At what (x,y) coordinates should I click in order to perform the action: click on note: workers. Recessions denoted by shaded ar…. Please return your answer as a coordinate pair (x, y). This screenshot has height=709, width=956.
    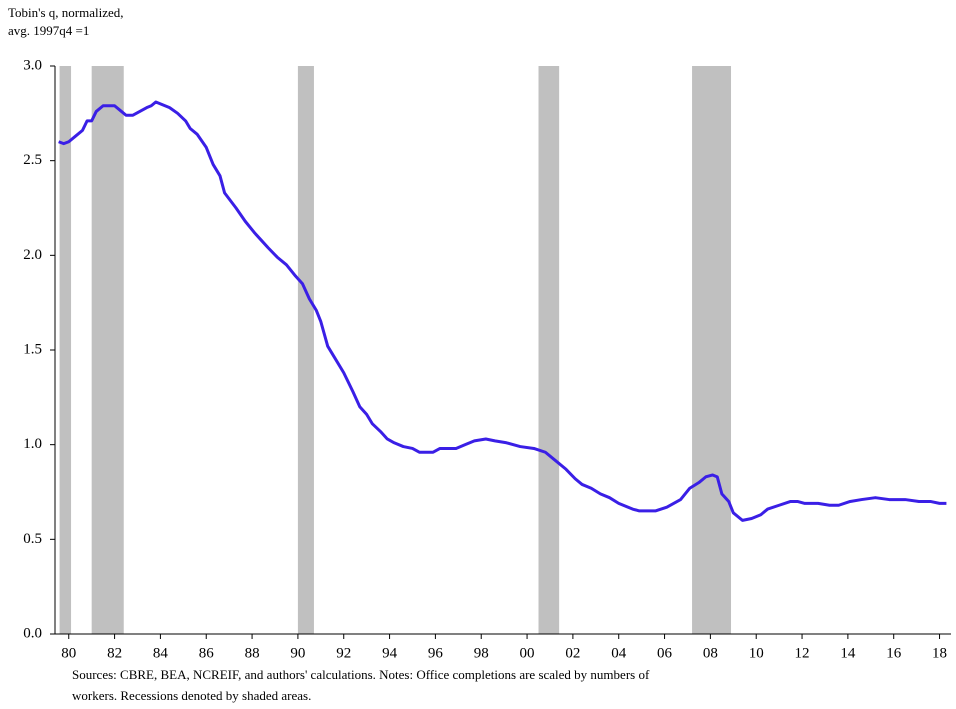
    Looking at the image, I should click on (191, 695).